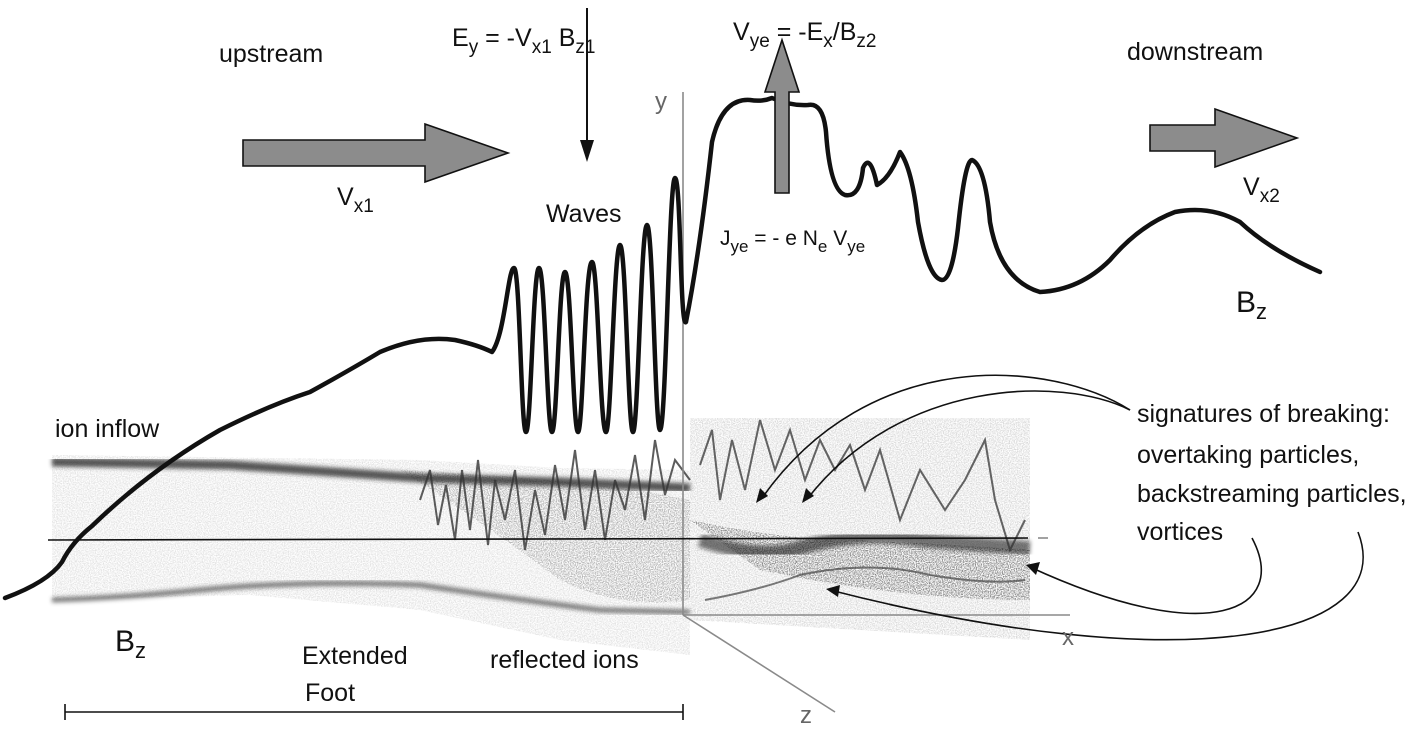 This screenshot has height=737, width=1425. I want to click on ey-arrow-head, so click(587, 151).